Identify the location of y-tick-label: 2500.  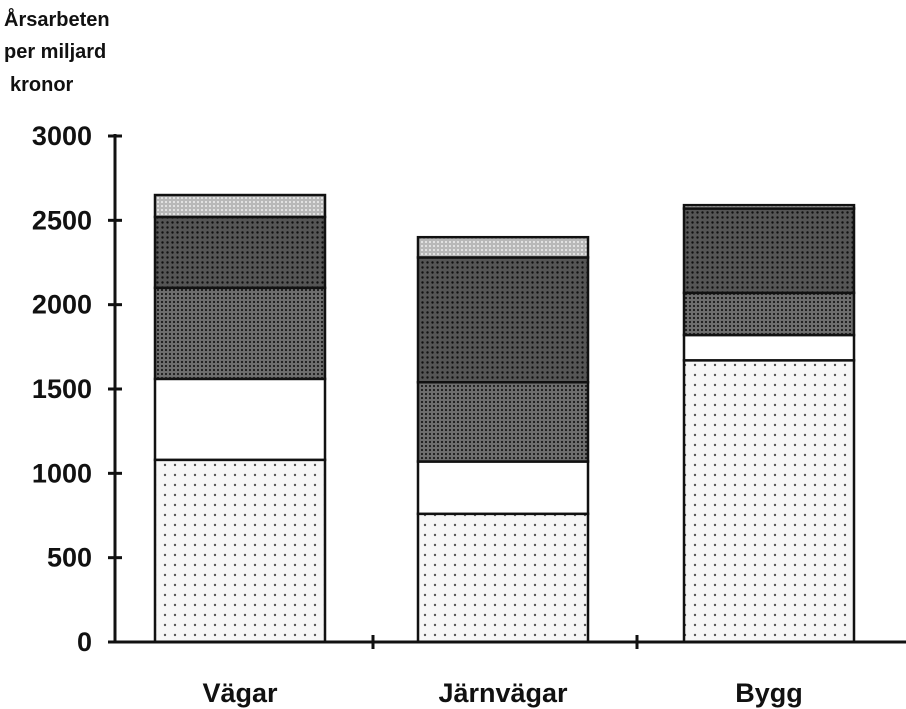
(62, 220).